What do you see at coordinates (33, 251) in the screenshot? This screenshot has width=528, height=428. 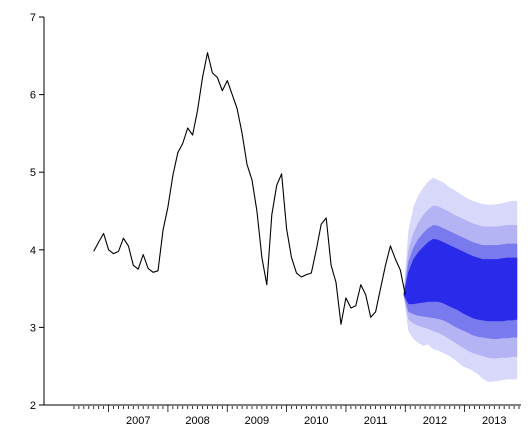 I see `y-tick-label: 4` at bounding box center [33, 251].